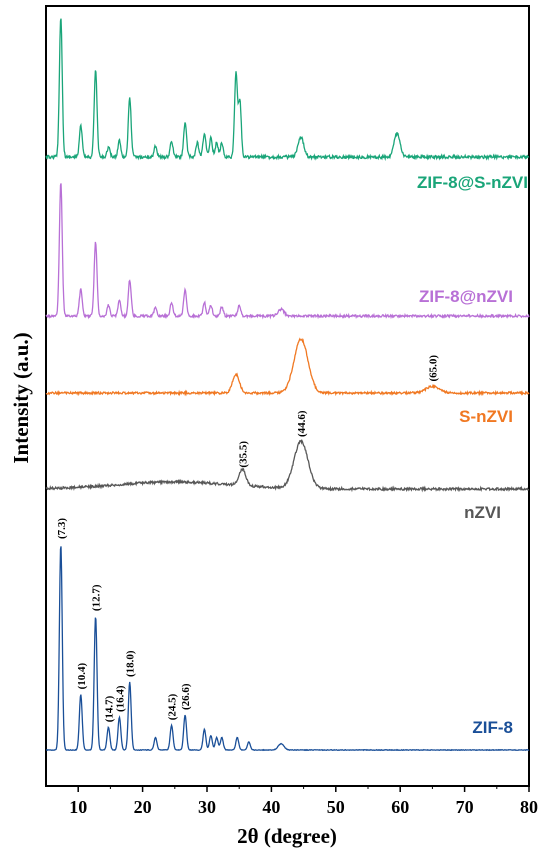 This screenshot has height=857, width=550. Describe the element at coordinates (110, 708) in the screenshot. I see `peak-annotation: (14.7)` at that location.